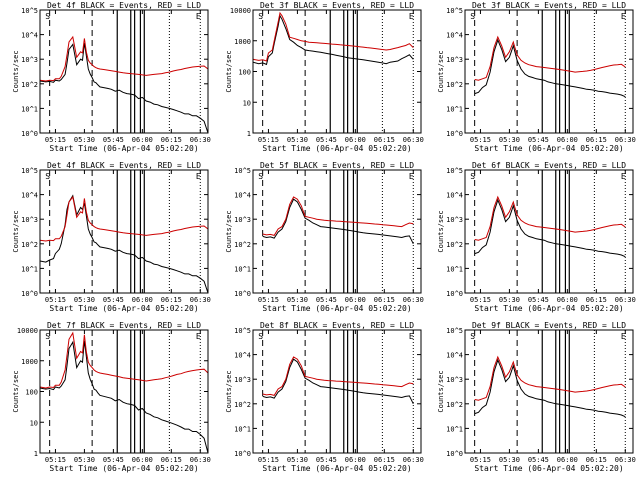 The width and height of the screenshot is (640, 480). I want to click on y-tick-label: 1, so click(249, 134).